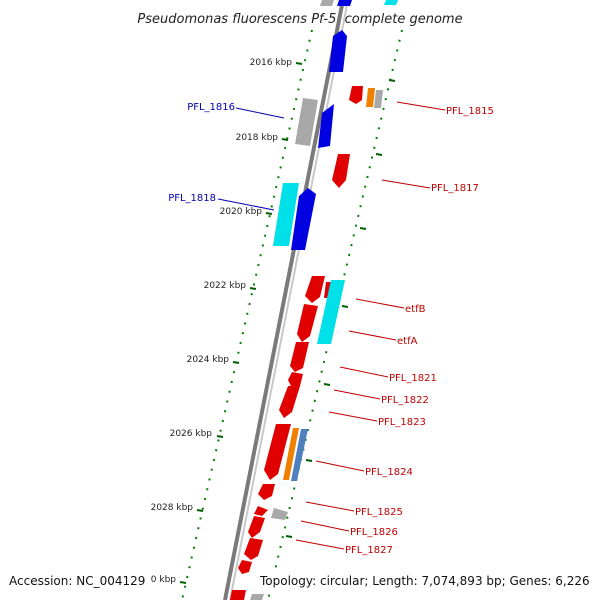 Image resolution: width=600 pixels, height=600 pixels. What do you see at coordinates (402, 422) in the screenshot?
I see `gene-label: PFL_1823` at bounding box center [402, 422].